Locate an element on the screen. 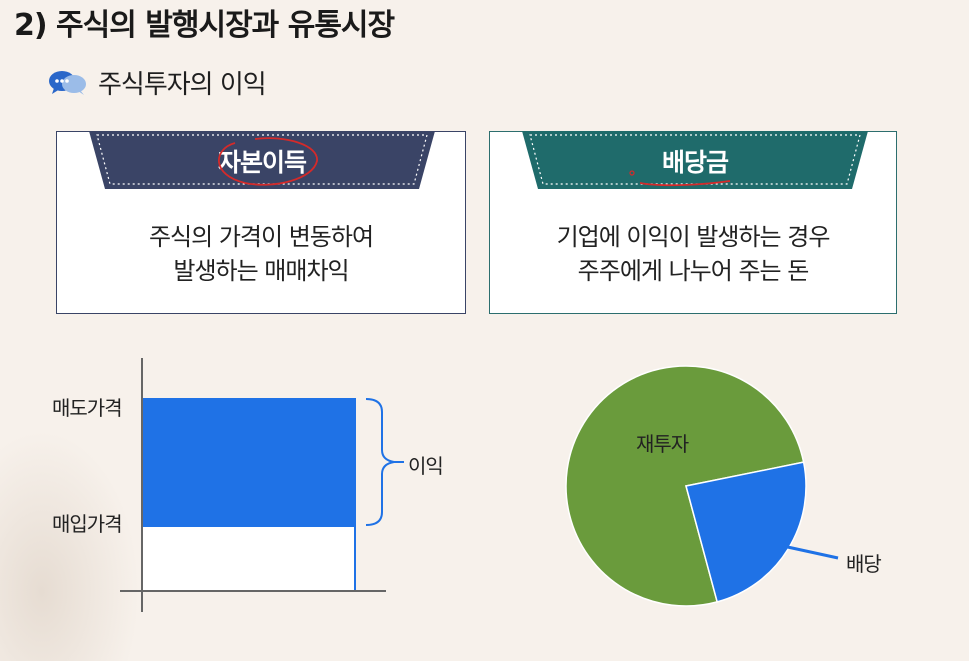 The height and width of the screenshot is (661, 969). buy-price-label: 매입가격 is located at coordinates (87, 524).